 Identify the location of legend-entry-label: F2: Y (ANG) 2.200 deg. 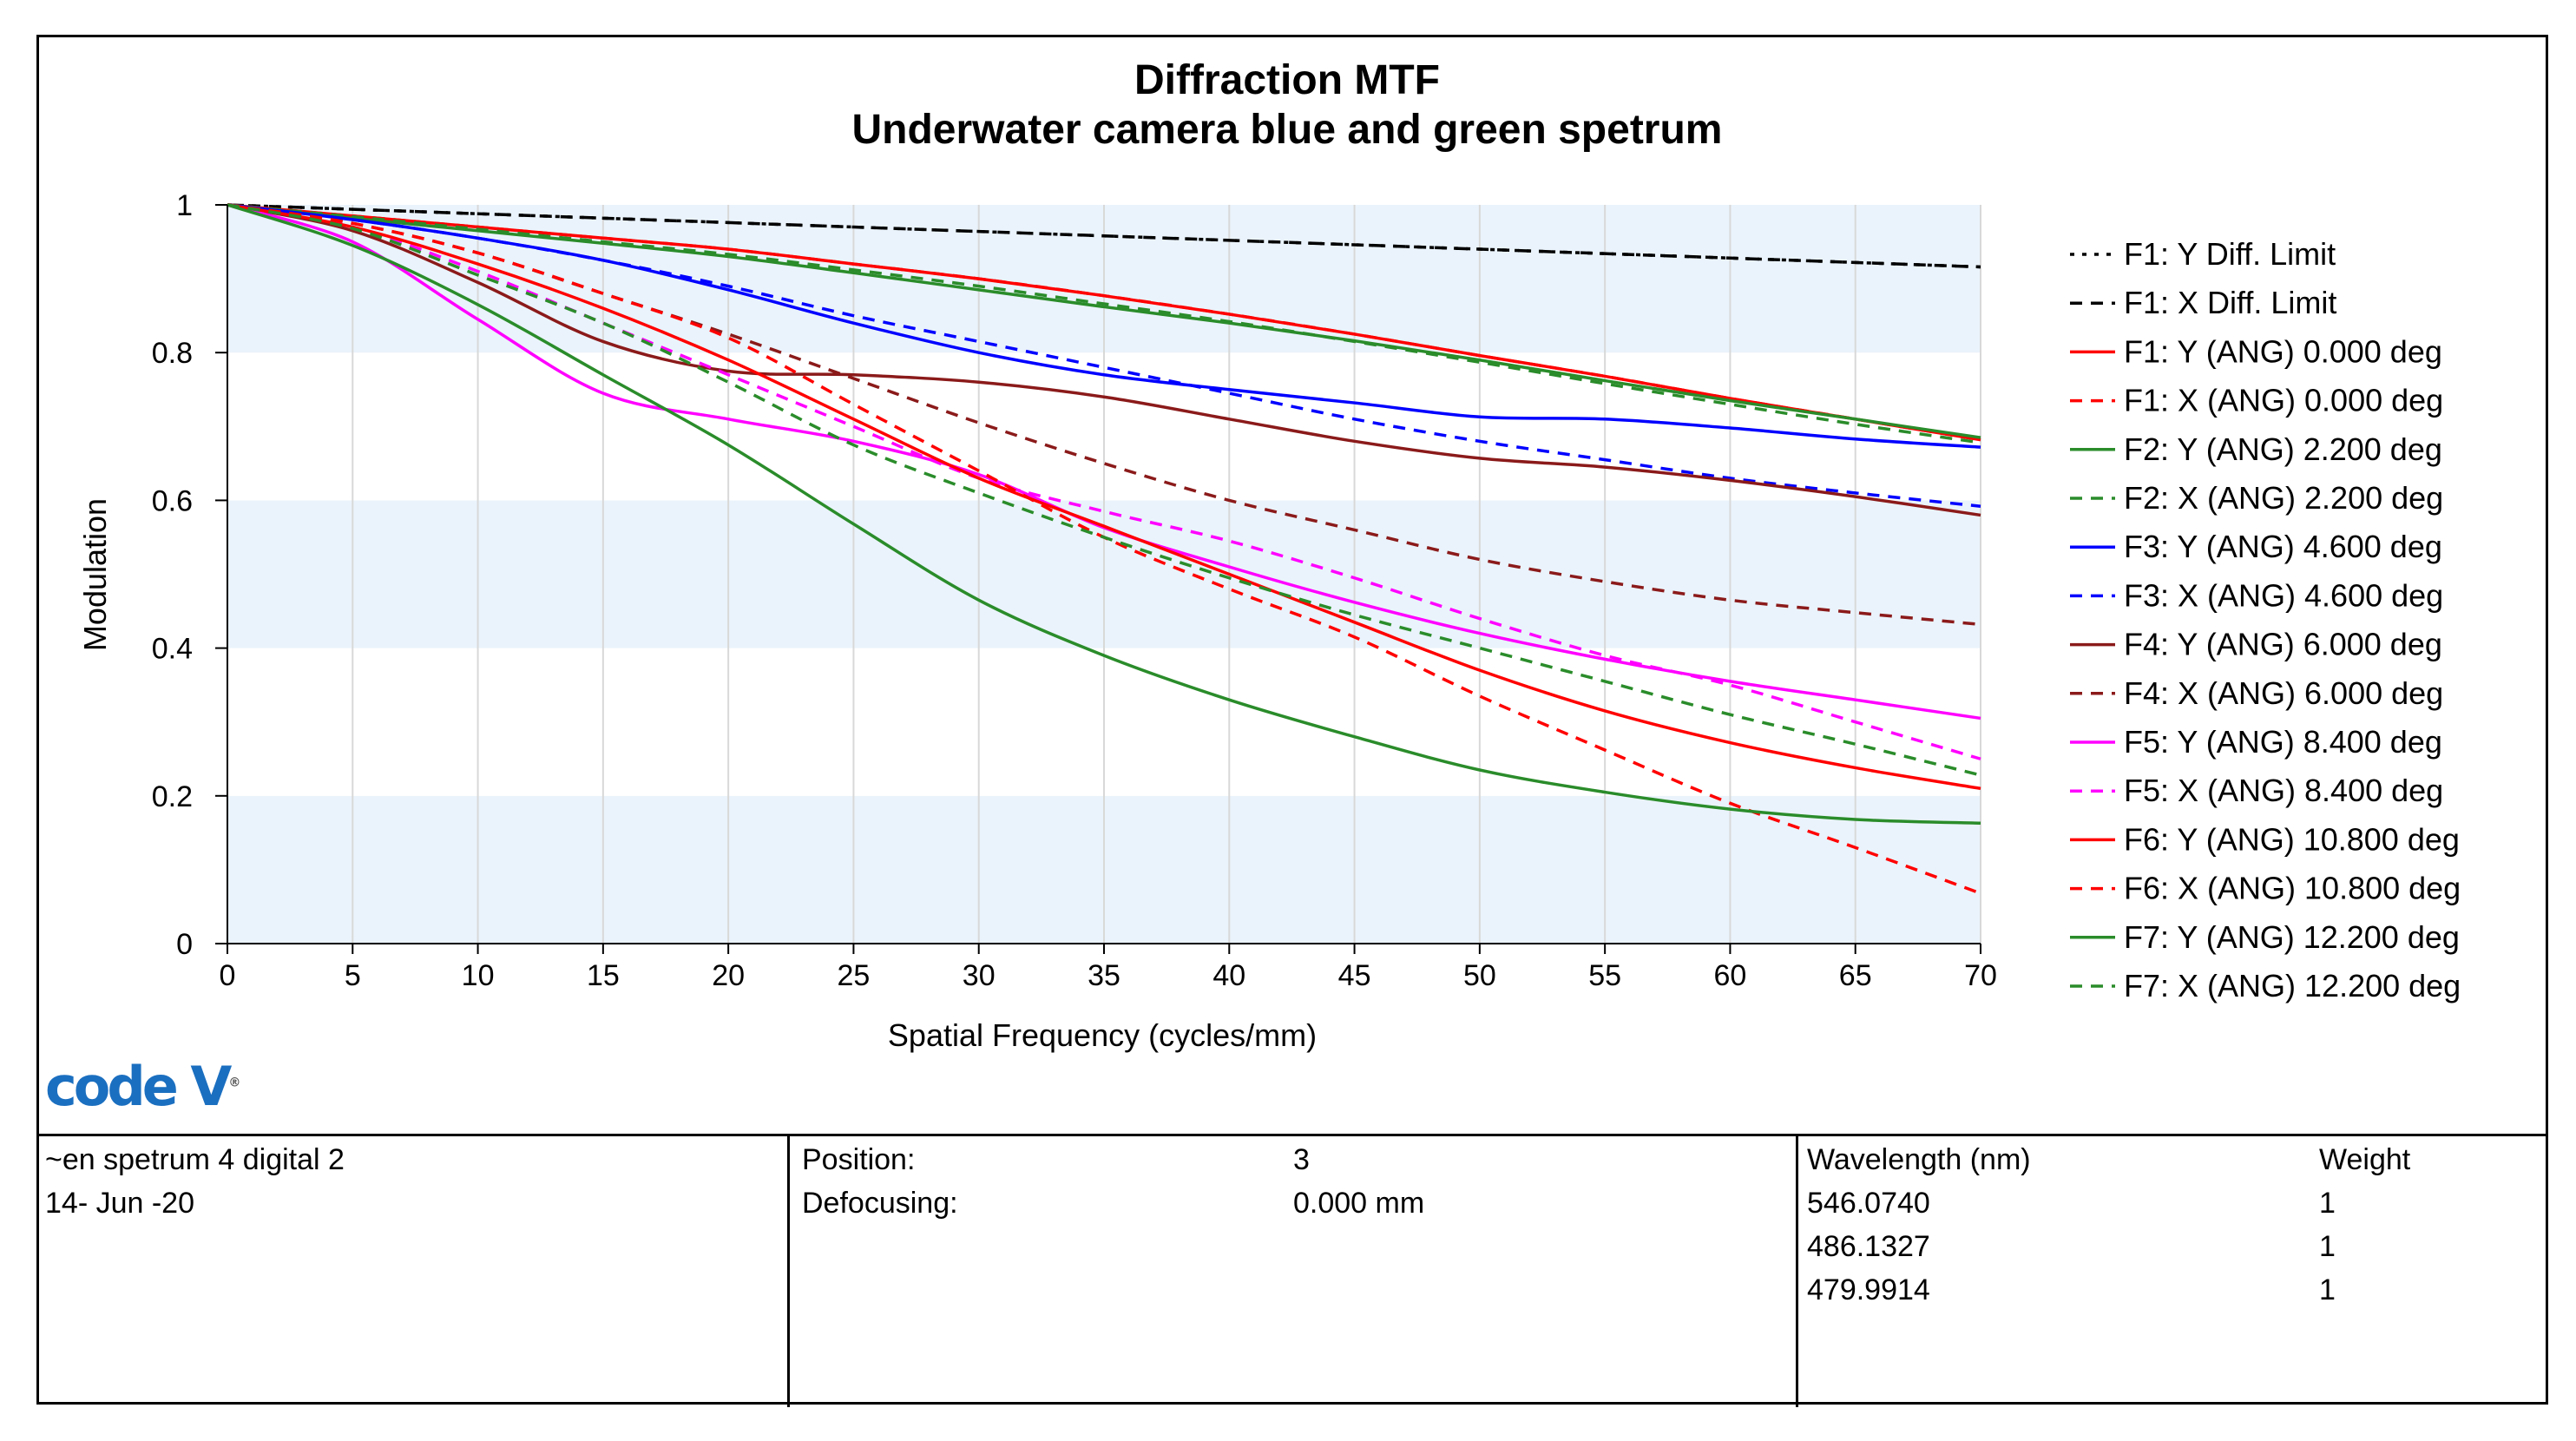
(2283, 449).